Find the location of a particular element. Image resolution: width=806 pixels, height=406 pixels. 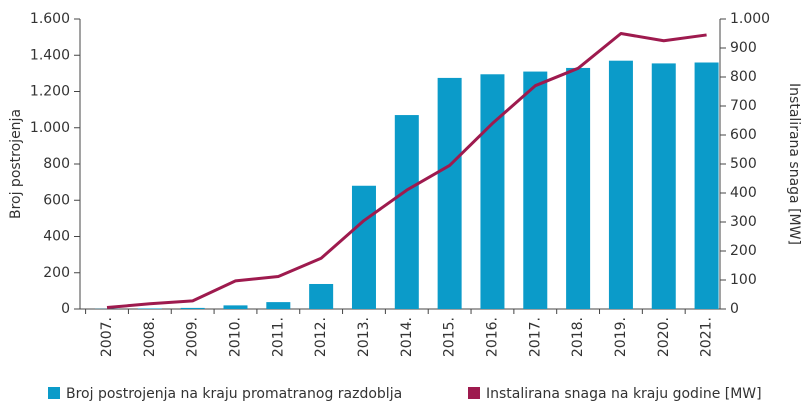

y-tick-label: 600 is located at coordinates (56, 200).